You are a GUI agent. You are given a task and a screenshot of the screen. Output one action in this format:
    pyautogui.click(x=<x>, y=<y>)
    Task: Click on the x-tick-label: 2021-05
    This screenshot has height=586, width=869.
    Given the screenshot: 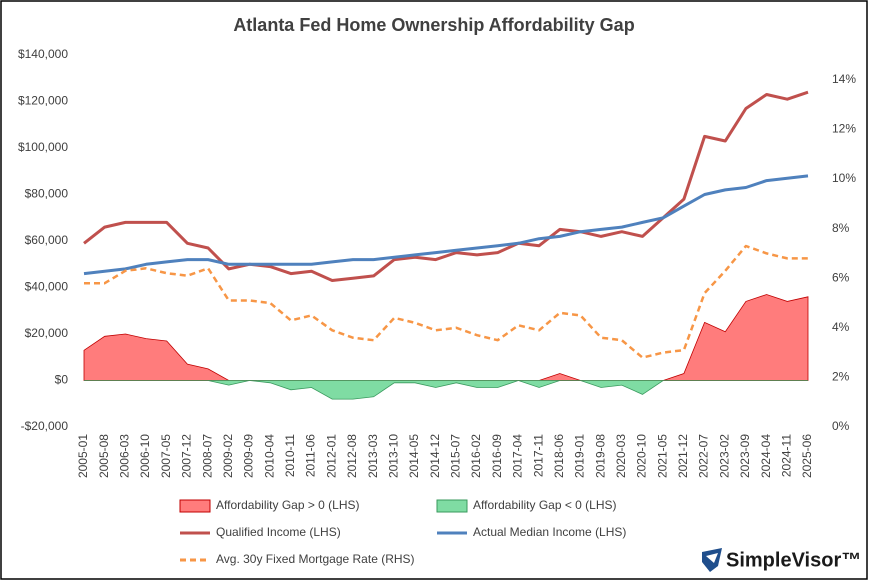 What is the action you would take?
    pyautogui.click(x=662, y=456)
    